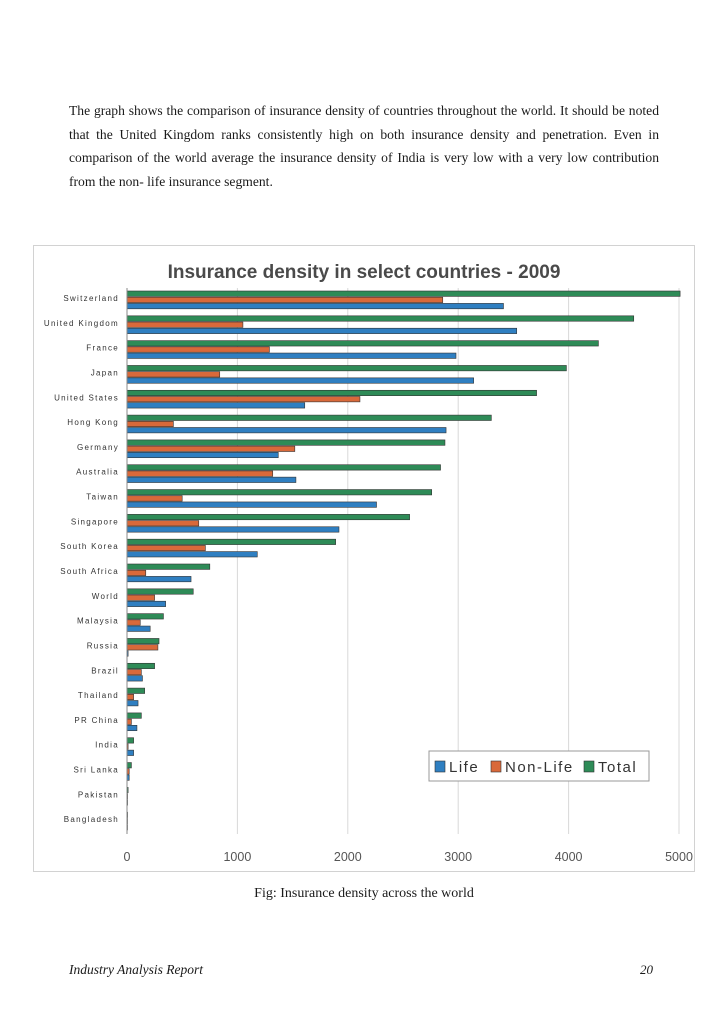 Image resolution: width=728 pixels, height=1031 pixels. What do you see at coordinates (136, 969) in the screenshot?
I see `footer-report-title: Industry Analysis Report` at bounding box center [136, 969].